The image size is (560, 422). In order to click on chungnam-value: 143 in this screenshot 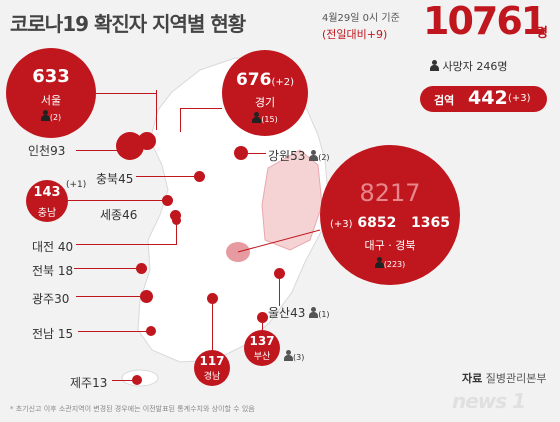, I will do `click(47, 192)`.